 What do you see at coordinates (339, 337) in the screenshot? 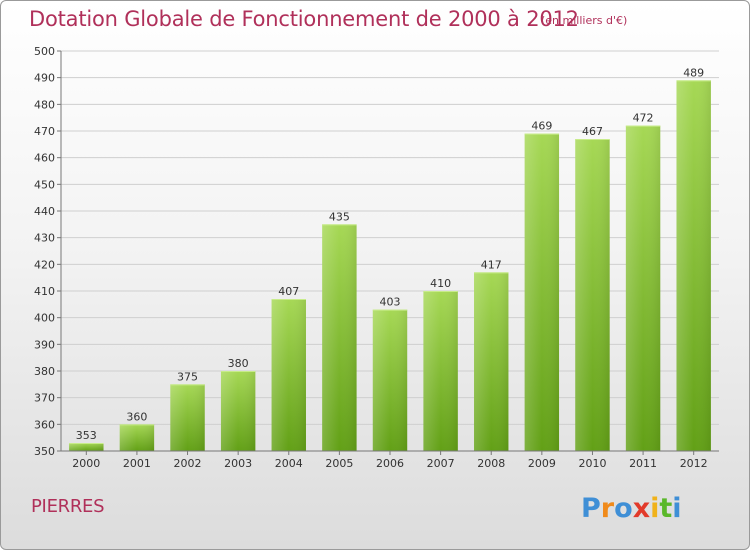
I see `bar-shade-2005` at bounding box center [339, 337].